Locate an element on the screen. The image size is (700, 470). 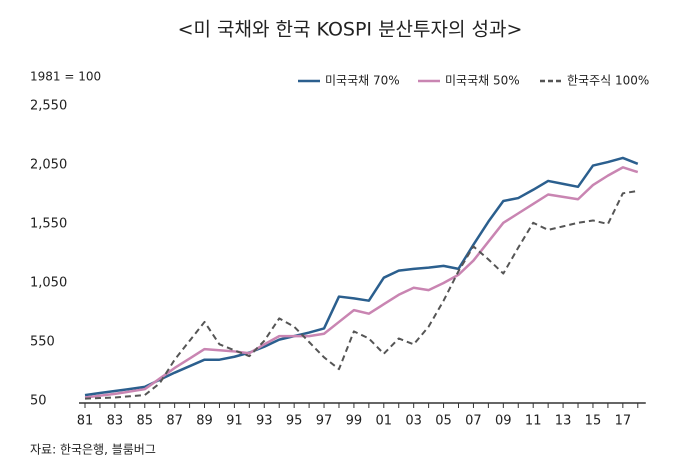
y-tick-label: 1,550 is located at coordinates (48, 224).